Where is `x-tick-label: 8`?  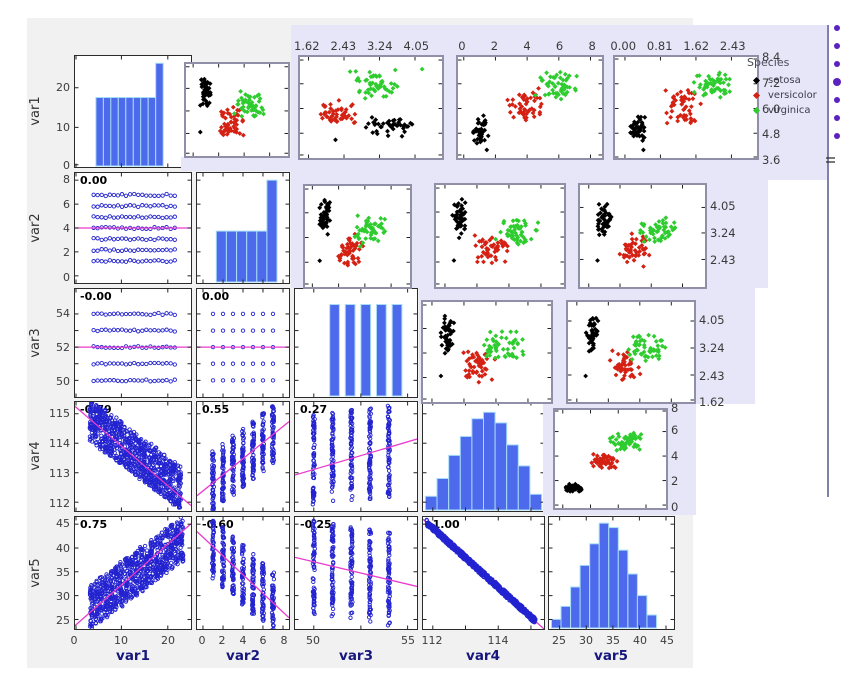
x-tick-label: 8 is located at coordinates (284, 640).